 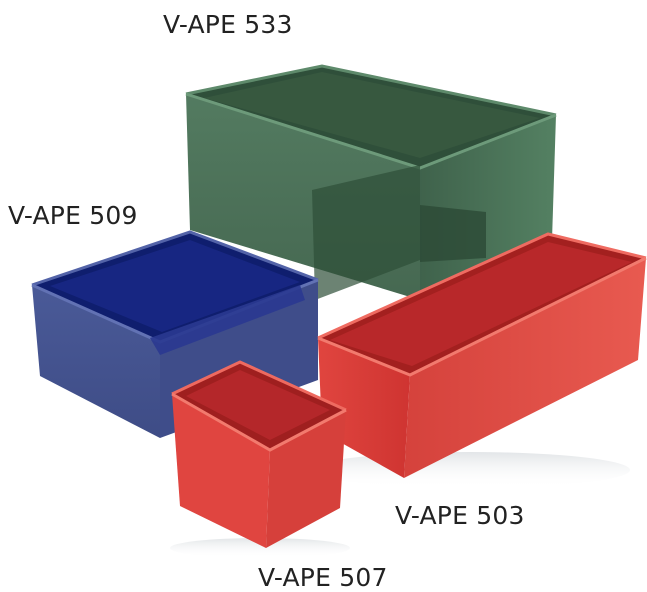 What do you see at coordinates (460, 515) in the screenshot?
I see `label-v-ape-503: V-APE 503` at bounding box center [460, 515].